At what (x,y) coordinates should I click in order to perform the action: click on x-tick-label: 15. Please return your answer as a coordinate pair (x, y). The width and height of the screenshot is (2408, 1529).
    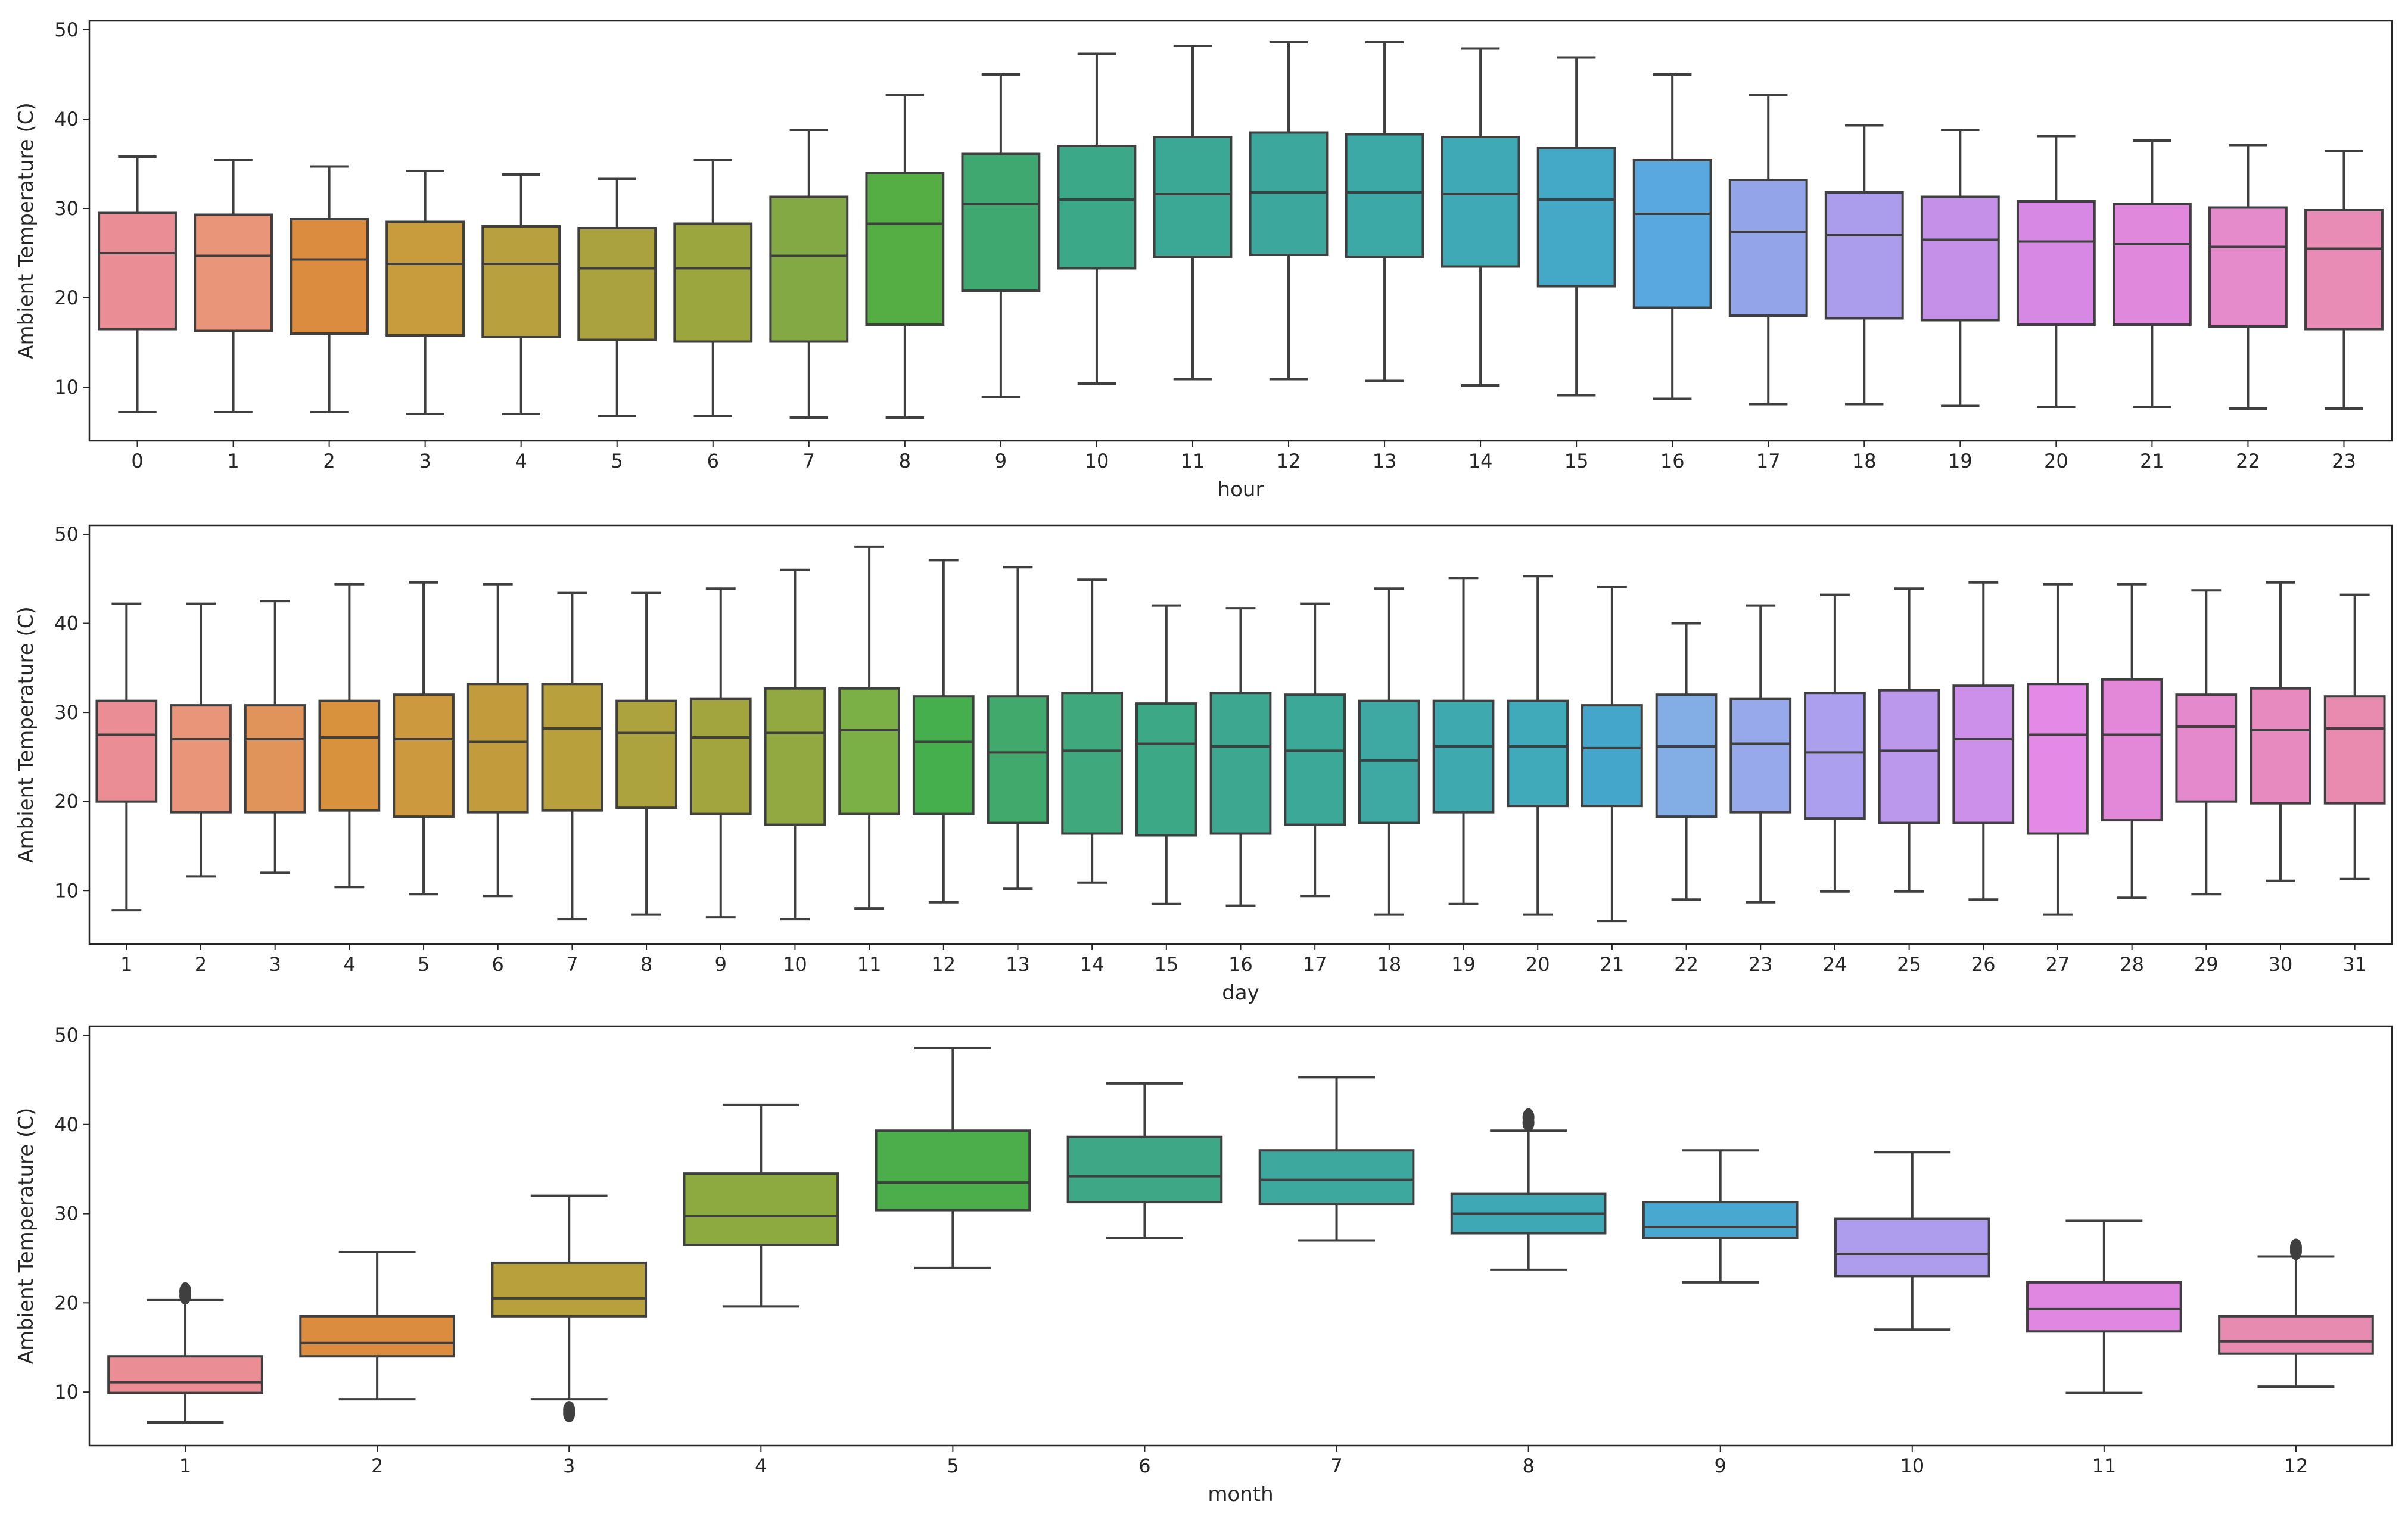
    Looking at the image, I should click on (1166, 964).